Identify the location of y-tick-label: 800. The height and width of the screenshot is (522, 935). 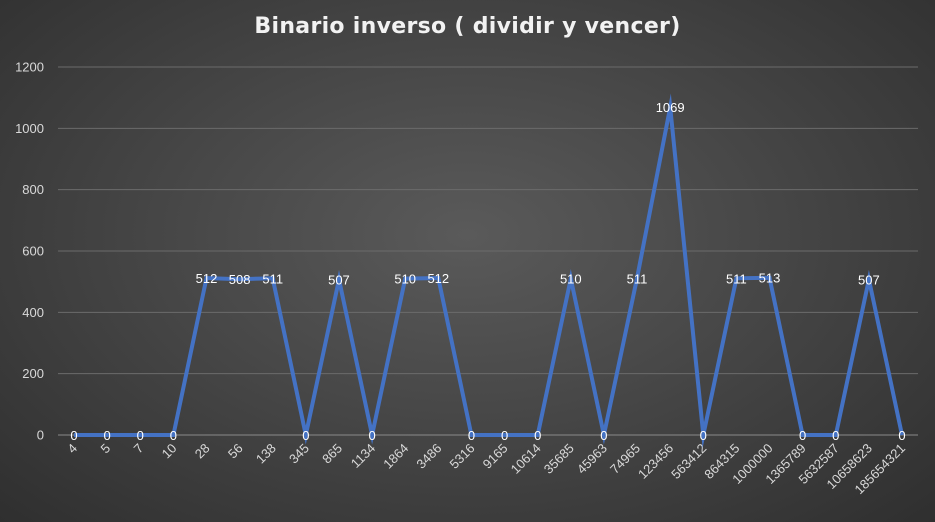
(33, 189).